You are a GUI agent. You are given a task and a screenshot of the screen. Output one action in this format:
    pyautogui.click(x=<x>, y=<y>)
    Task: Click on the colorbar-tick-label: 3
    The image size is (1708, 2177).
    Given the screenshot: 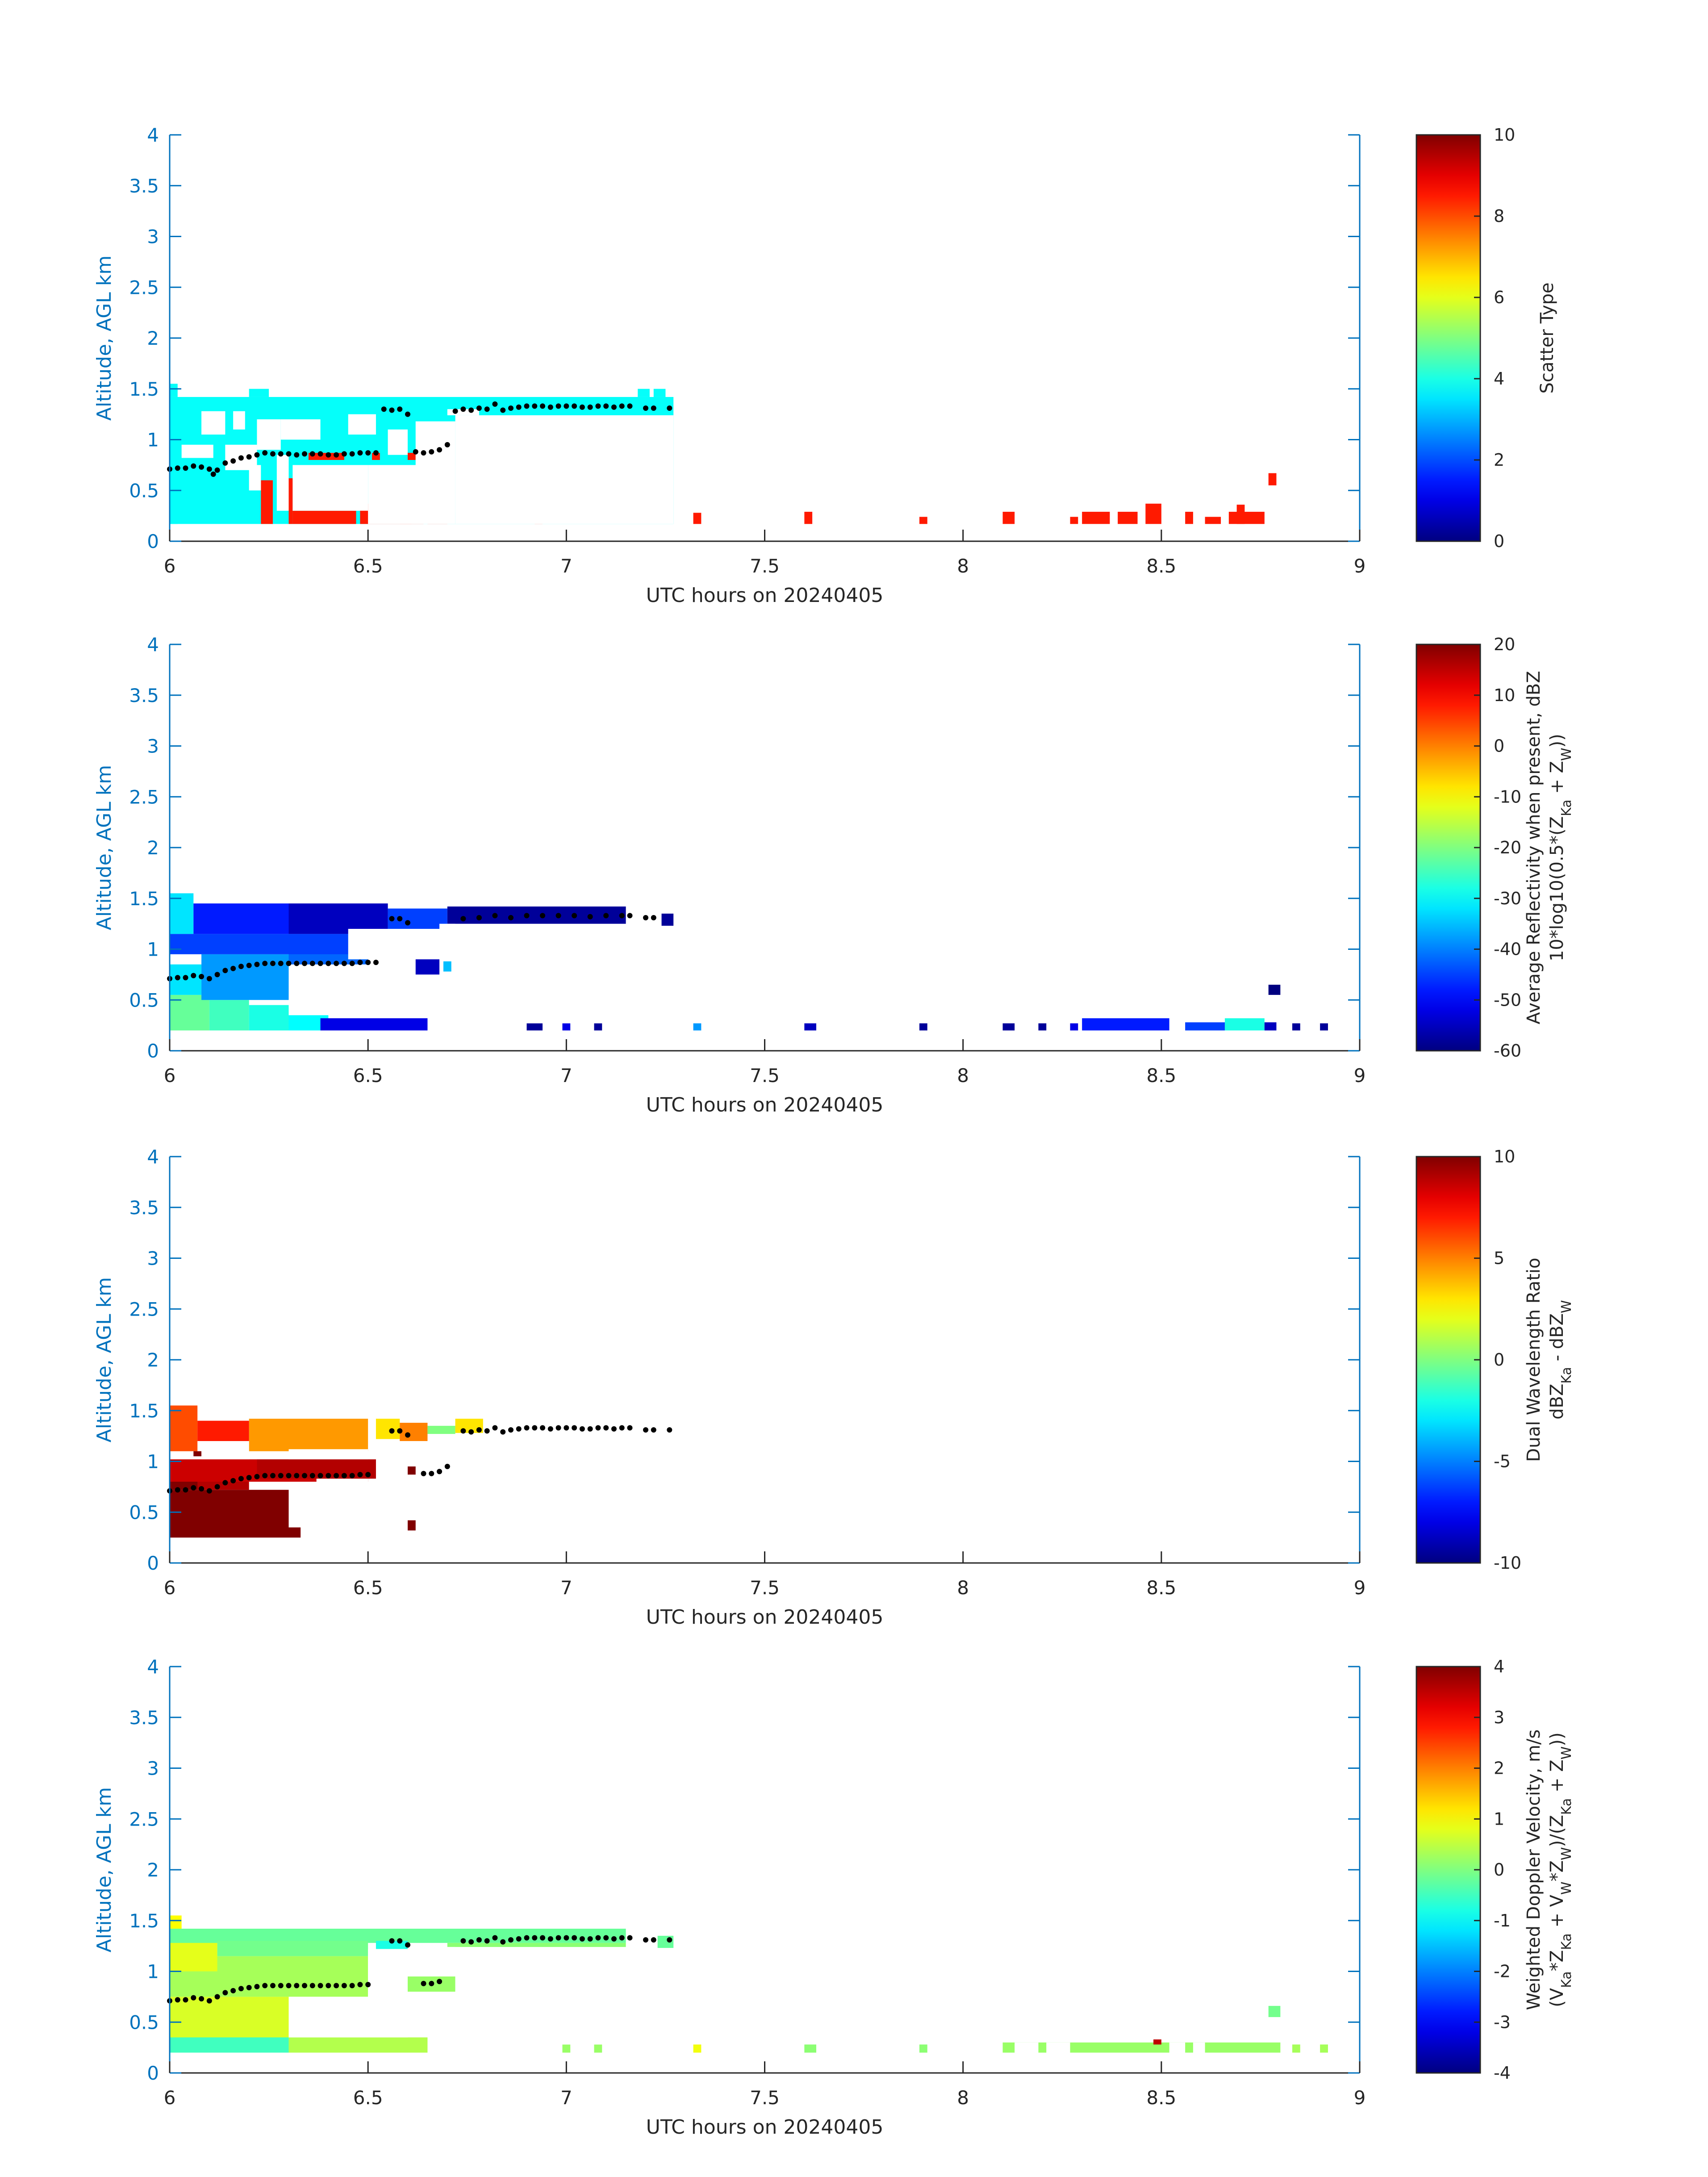 What is the action you would take?
    pyautogui.click(x=1499, y=1717)
    